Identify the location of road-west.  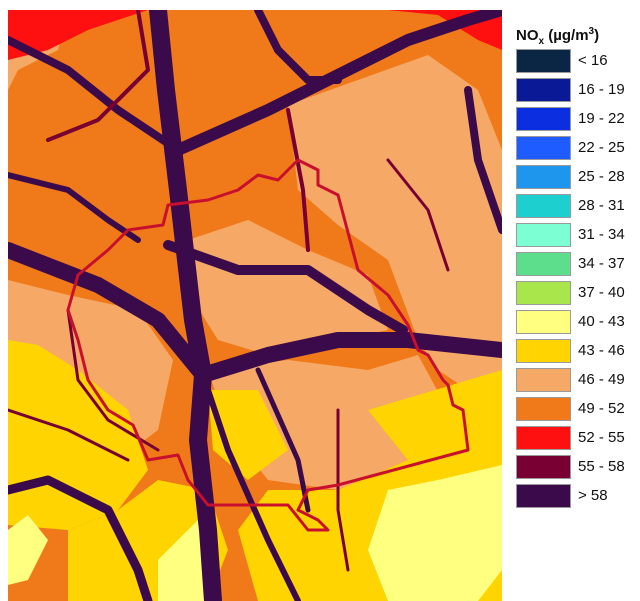
(74, 207).